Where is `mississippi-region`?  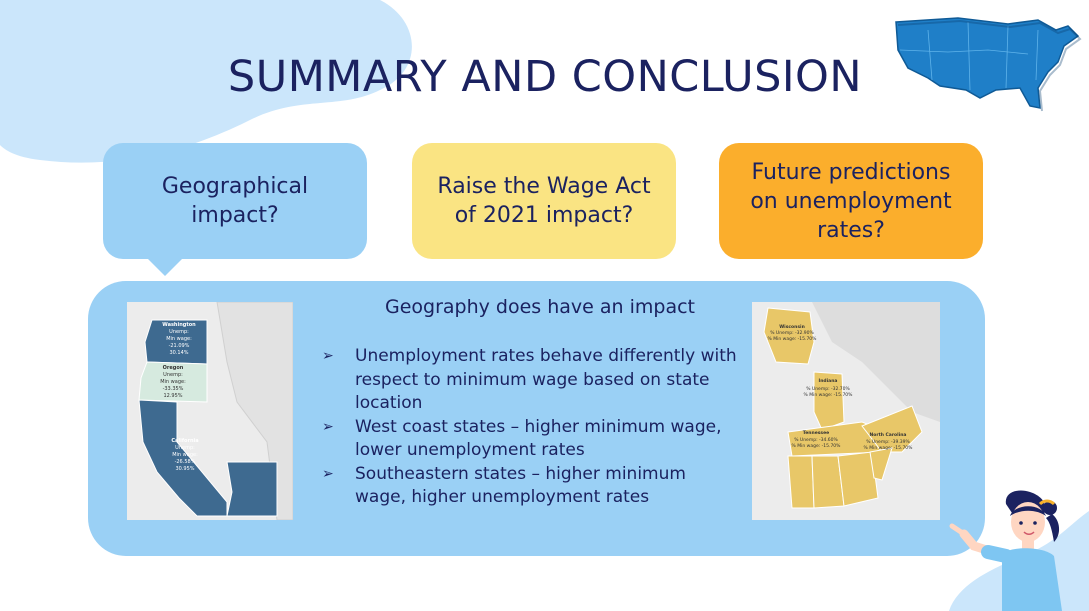
mississippi-region is located at coordinates (801, 482).